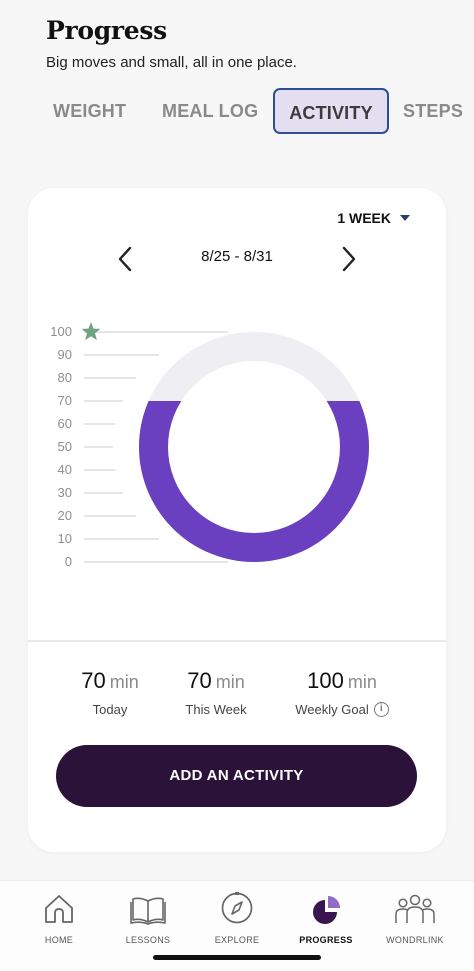  What do you see at coordinates (65, 446) in the screenshot?
I see `scale-tick-label: 50` at bounding box center [65, 446].